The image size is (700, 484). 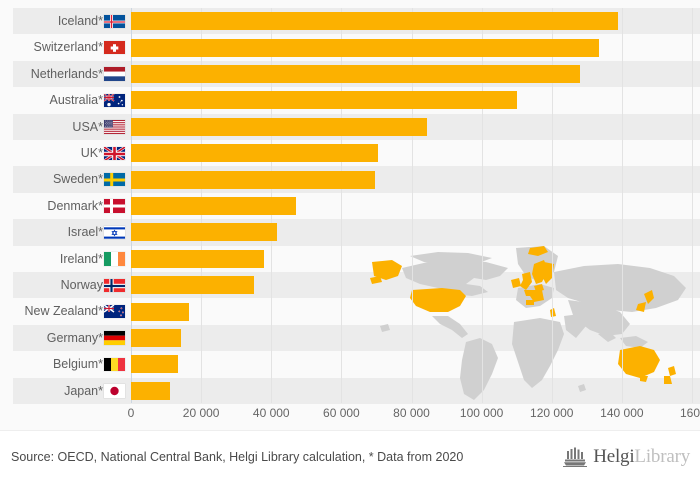 What do you see at coordinates (201, 413) in the screenshot?
I see `x-tick-label: 20 000` at bounding box center [201, 413].